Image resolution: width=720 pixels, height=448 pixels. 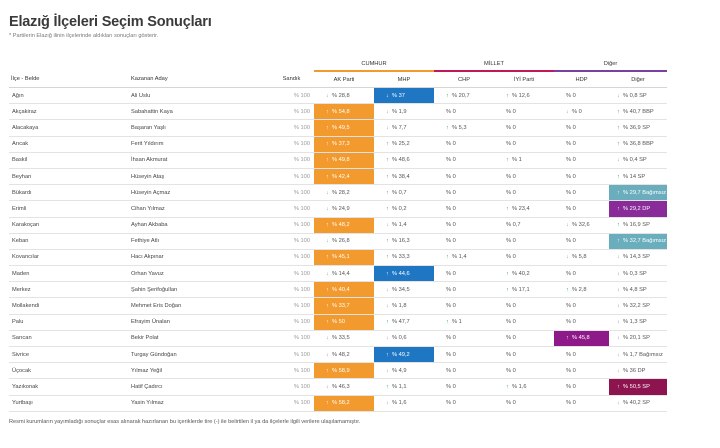 What do you see at coordinates (524, 290) in the screenshot?
I see `iyi-value-cell: ↑% 17,1` at bounding box center [524, 290].